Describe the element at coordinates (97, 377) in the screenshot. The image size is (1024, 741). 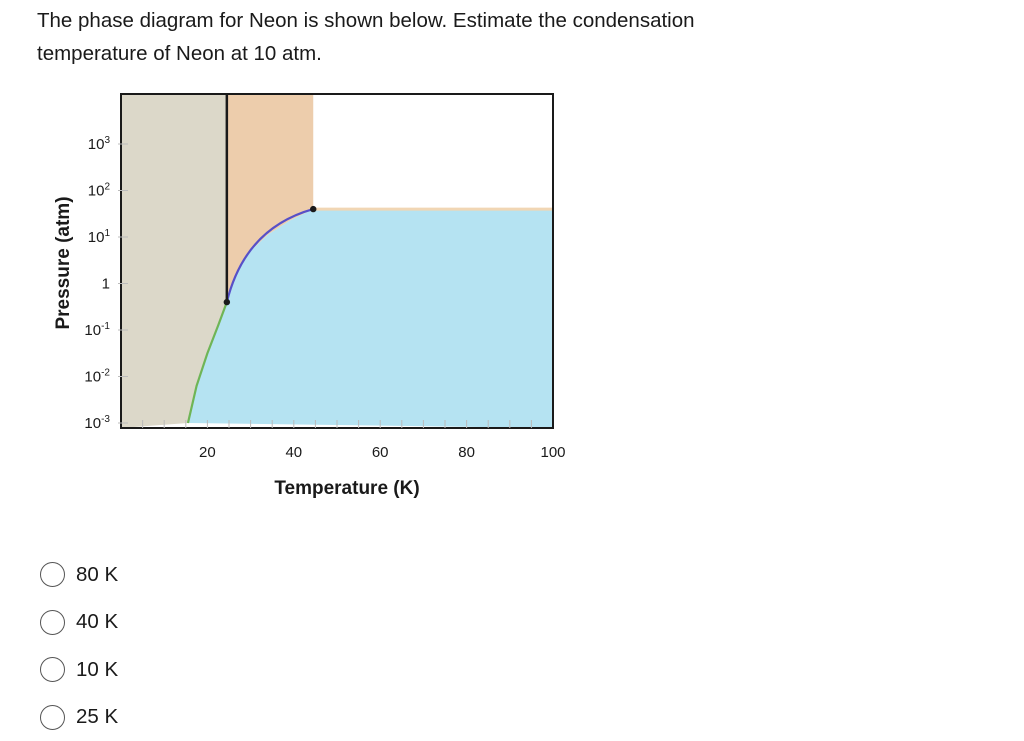
I see `y-tick-label: 10⁻²` at that location.